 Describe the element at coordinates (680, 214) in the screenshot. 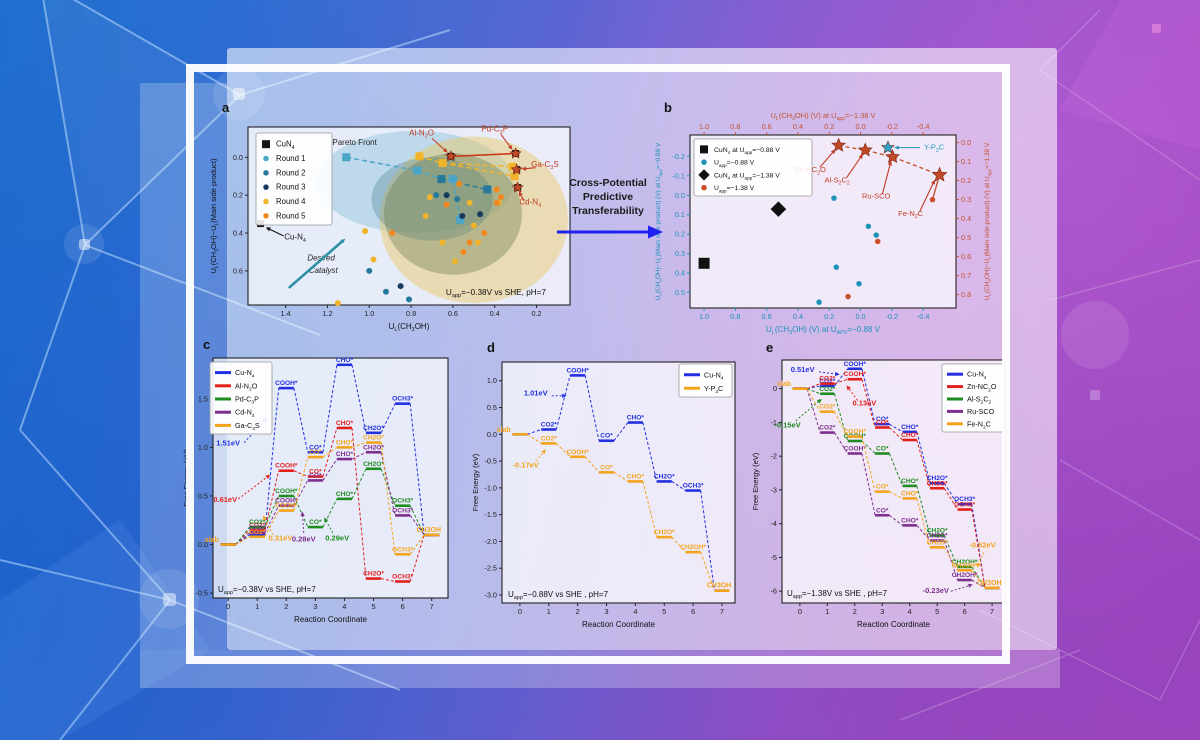

I see `tick-label: 0.1` at that location.